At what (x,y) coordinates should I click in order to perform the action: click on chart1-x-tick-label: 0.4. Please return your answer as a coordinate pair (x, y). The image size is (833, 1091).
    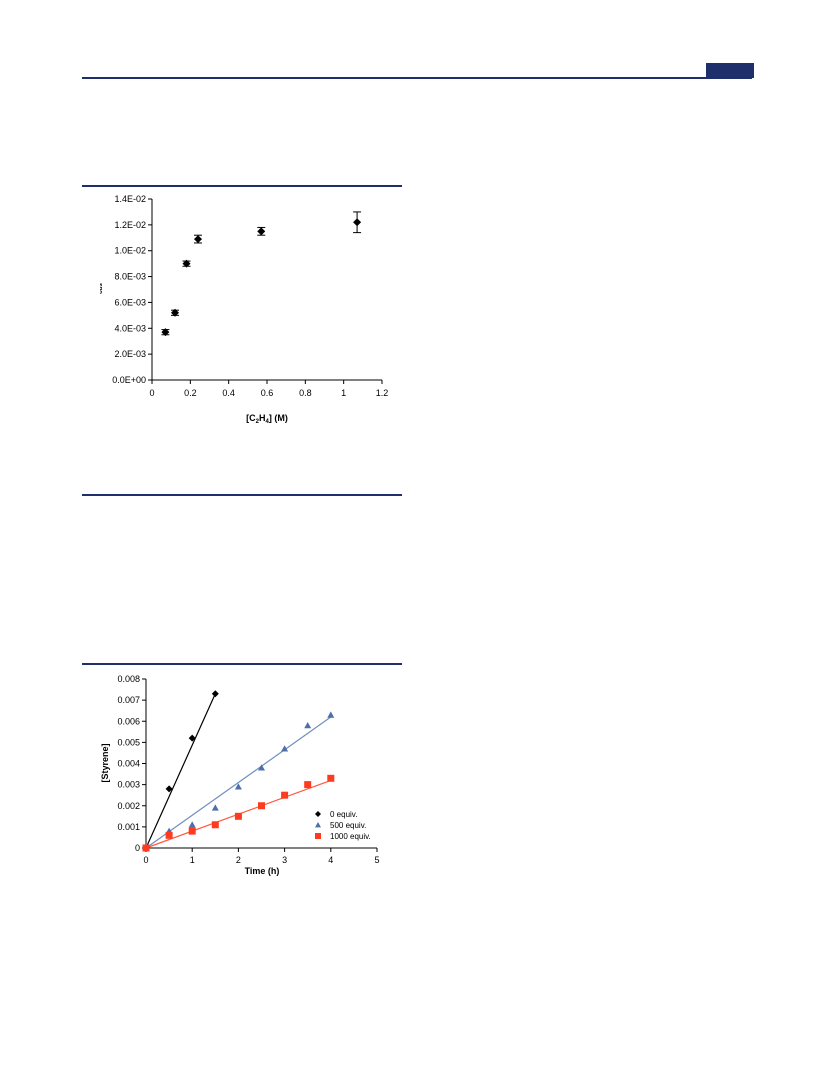
    Looking at the image, I should click on (228, 393).